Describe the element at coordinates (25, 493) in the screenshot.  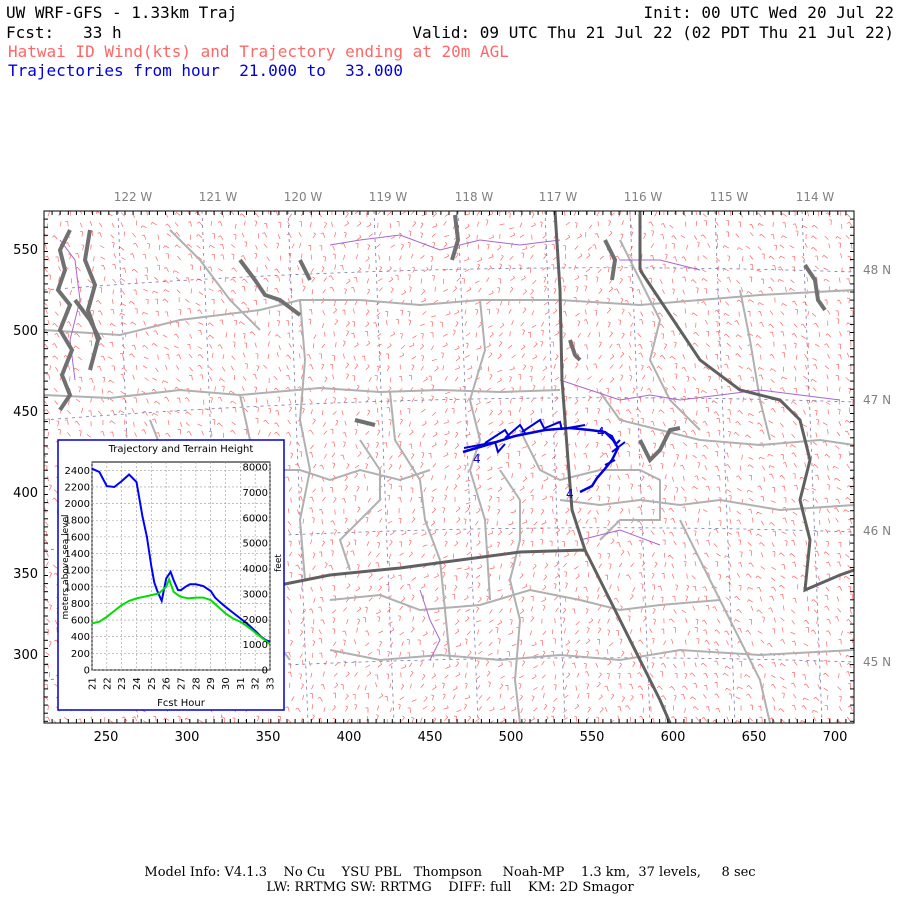
I see `grid-y-label: 400` at that location.